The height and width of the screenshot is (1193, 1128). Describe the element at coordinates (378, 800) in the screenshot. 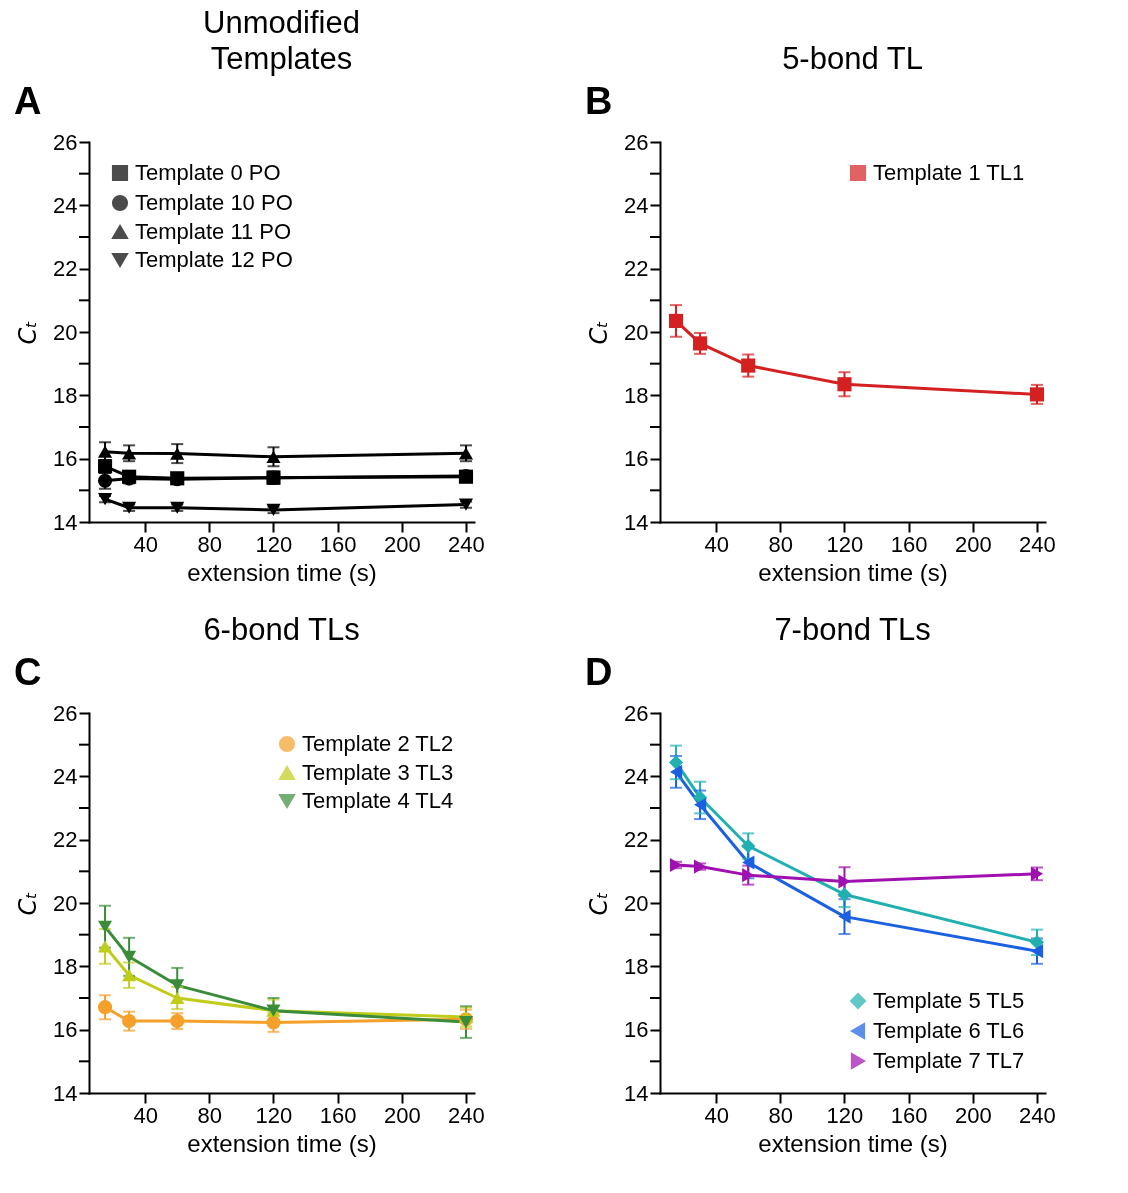

I see `legend-label: Template 4 TL4` at that location.